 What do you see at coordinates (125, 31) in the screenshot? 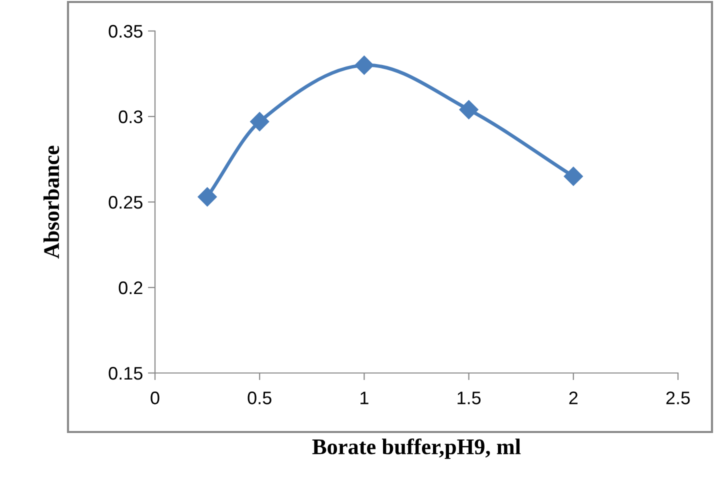
I see `y-tick-label: 0.35` at bounding box center [125, 31].